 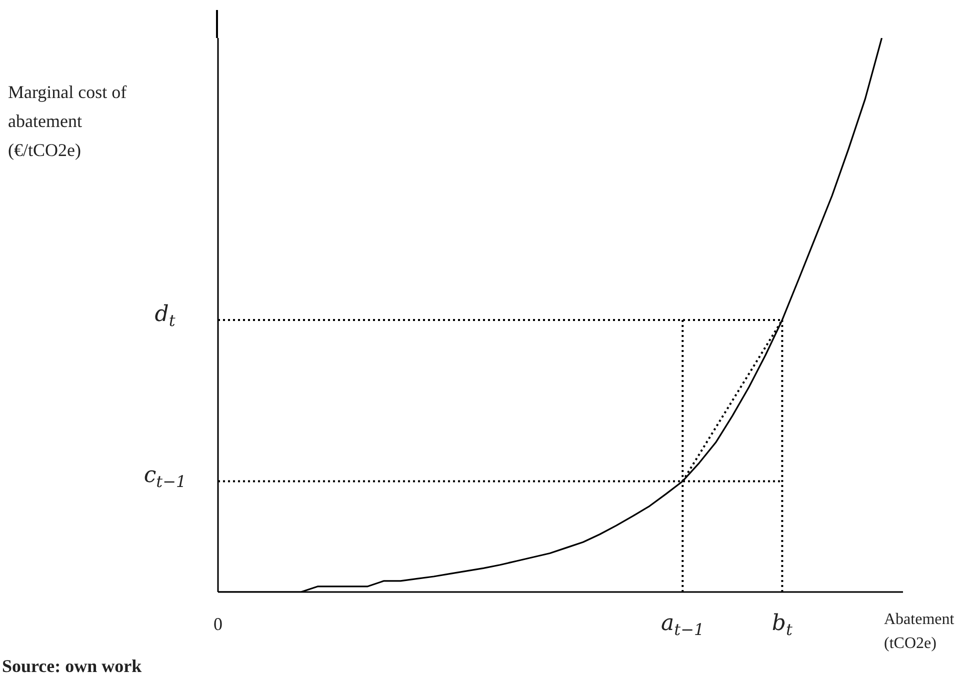 What do you see at coordinates (783, 625) in the screenshot?
I see `x-tick-label: b$_{t}$` at bounding box center [783, 625].